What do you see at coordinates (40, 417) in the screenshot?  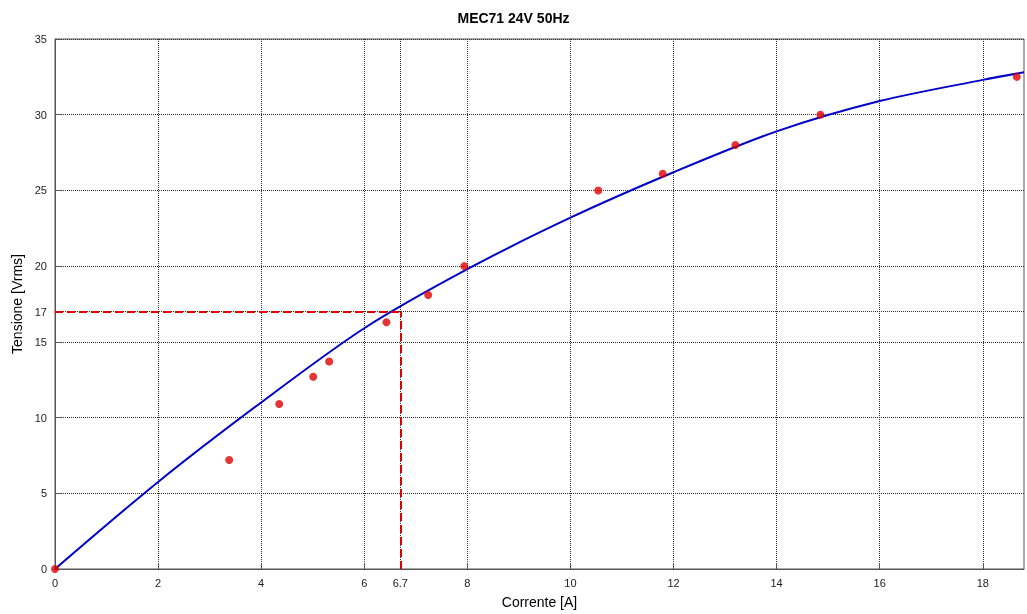 I see `y-tick-label: 10` at bounding box center [40, 417].